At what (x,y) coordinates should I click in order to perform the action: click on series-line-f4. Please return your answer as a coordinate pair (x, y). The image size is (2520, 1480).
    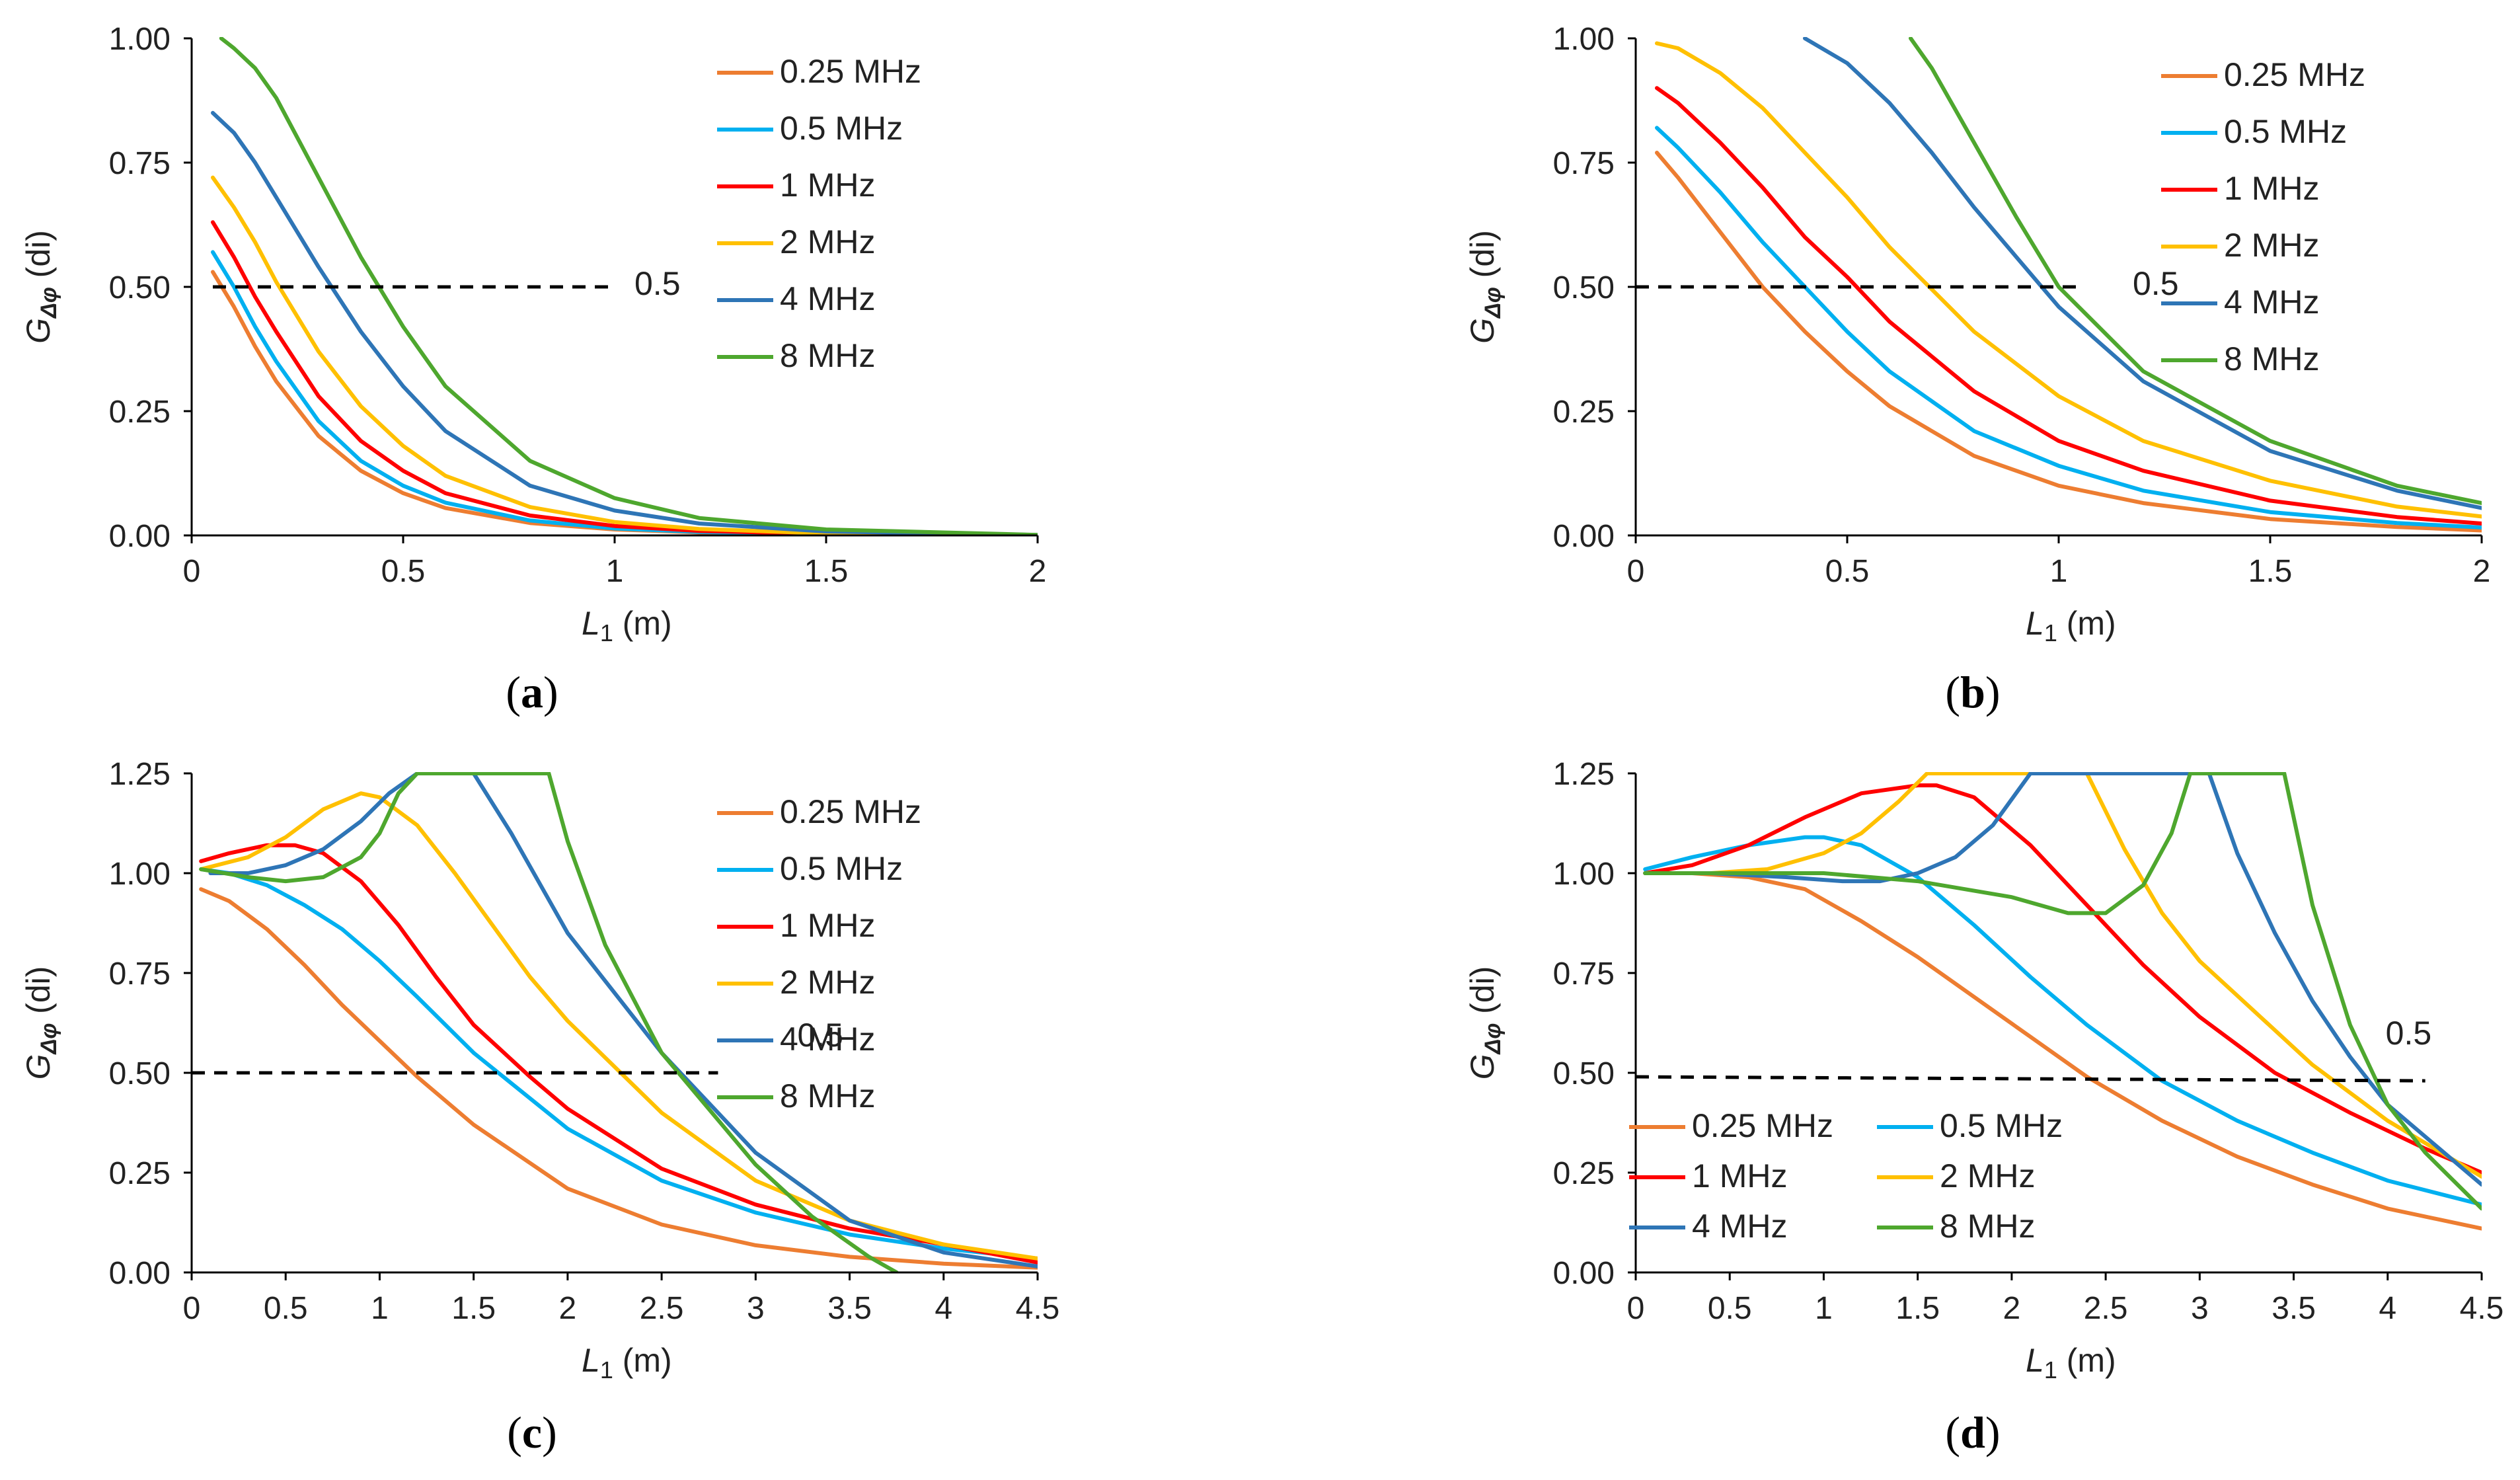
    Looking at the image, I should click on (2062, 979).